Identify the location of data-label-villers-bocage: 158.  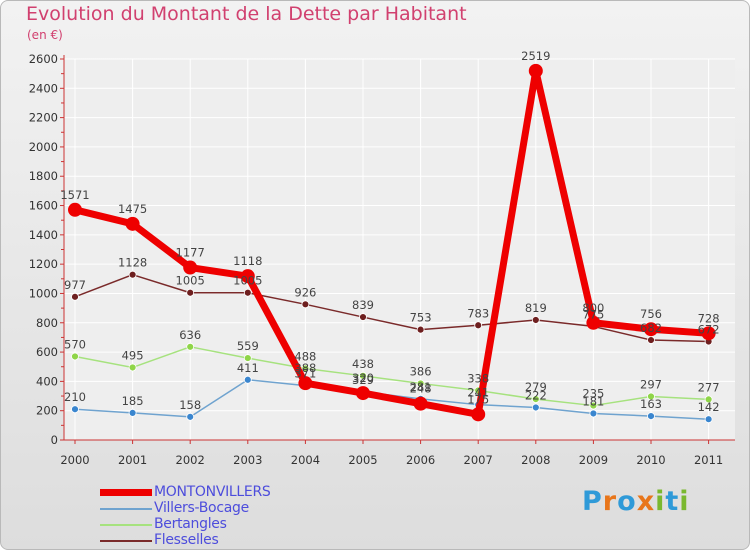
(190, 405).